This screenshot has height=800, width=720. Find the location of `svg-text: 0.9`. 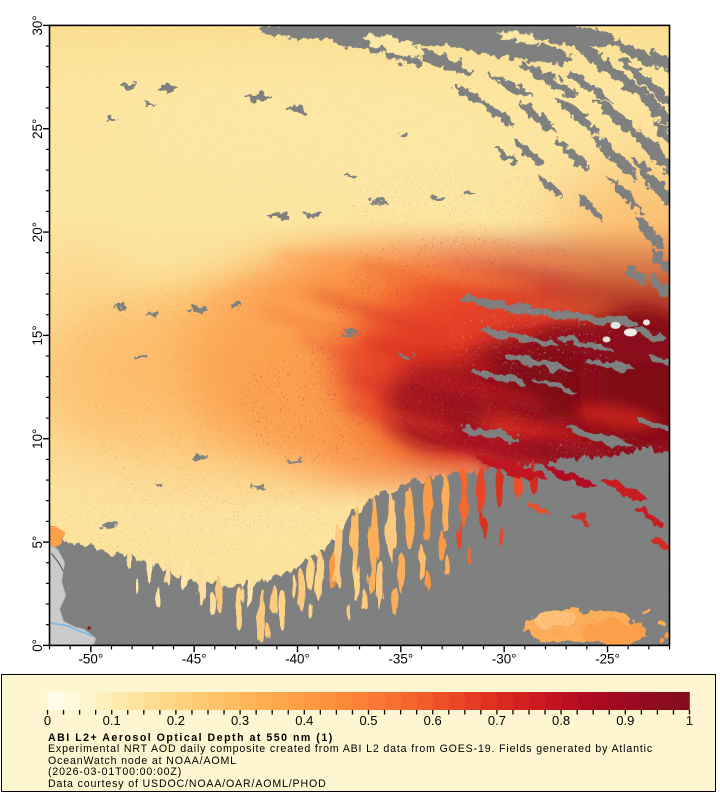

svg-text: 0.9 is located at coordinates (625, 720).